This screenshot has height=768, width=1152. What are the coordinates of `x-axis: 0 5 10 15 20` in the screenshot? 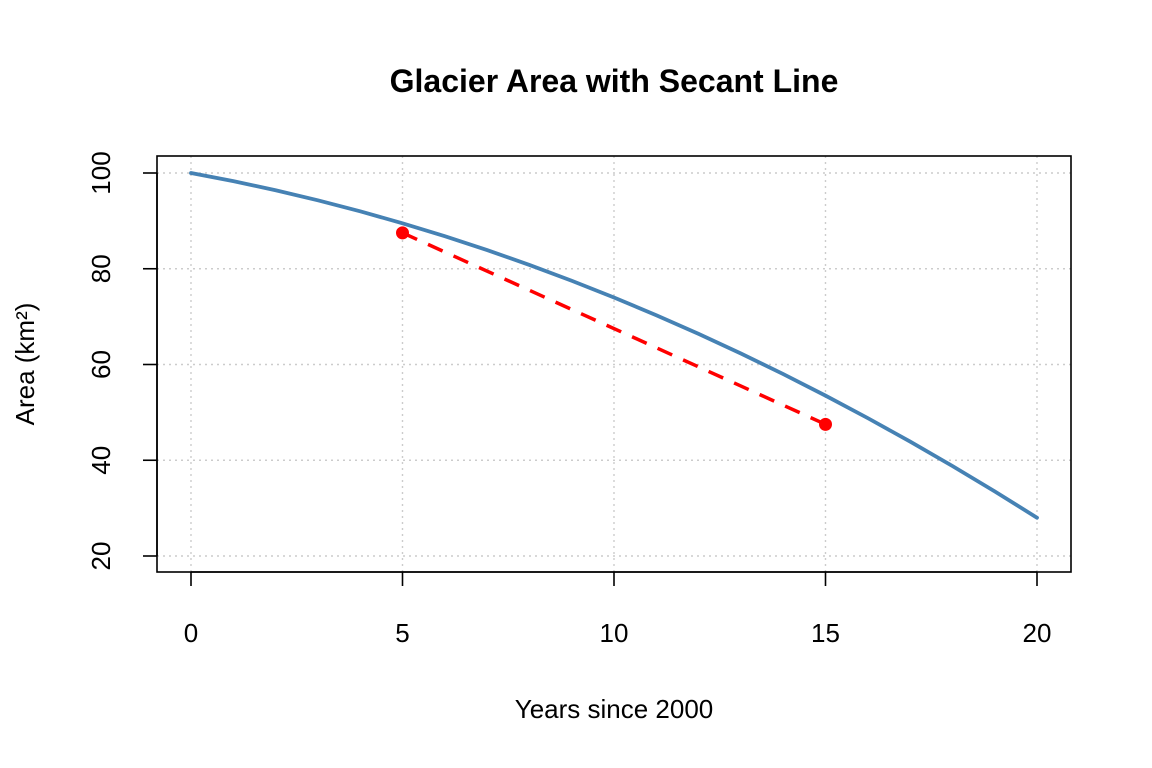 It's located at (618, 609).